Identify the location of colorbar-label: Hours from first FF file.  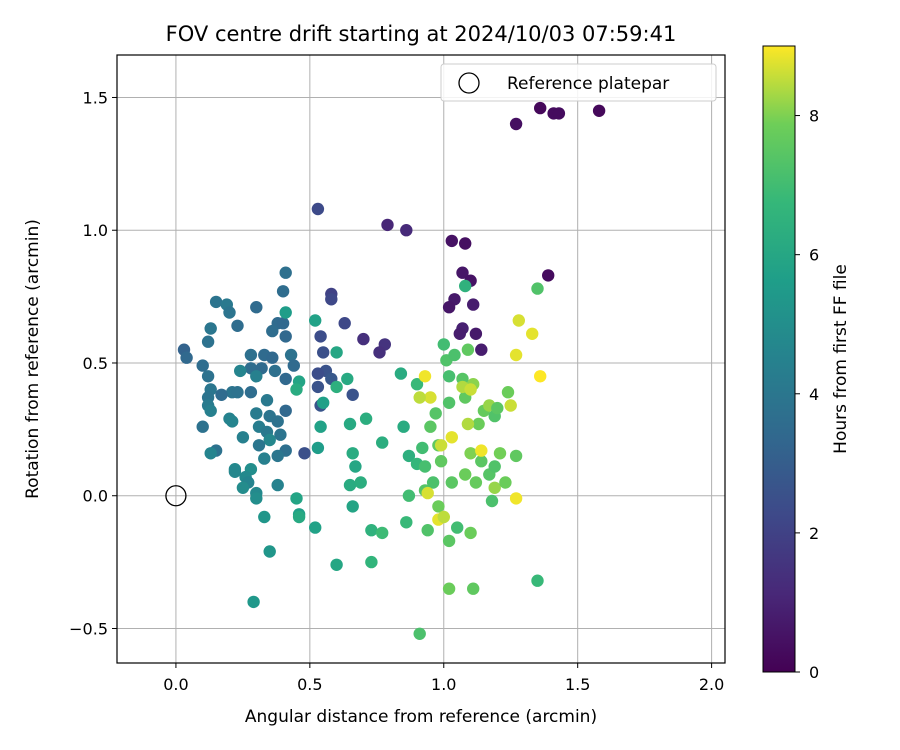
(841, 359).